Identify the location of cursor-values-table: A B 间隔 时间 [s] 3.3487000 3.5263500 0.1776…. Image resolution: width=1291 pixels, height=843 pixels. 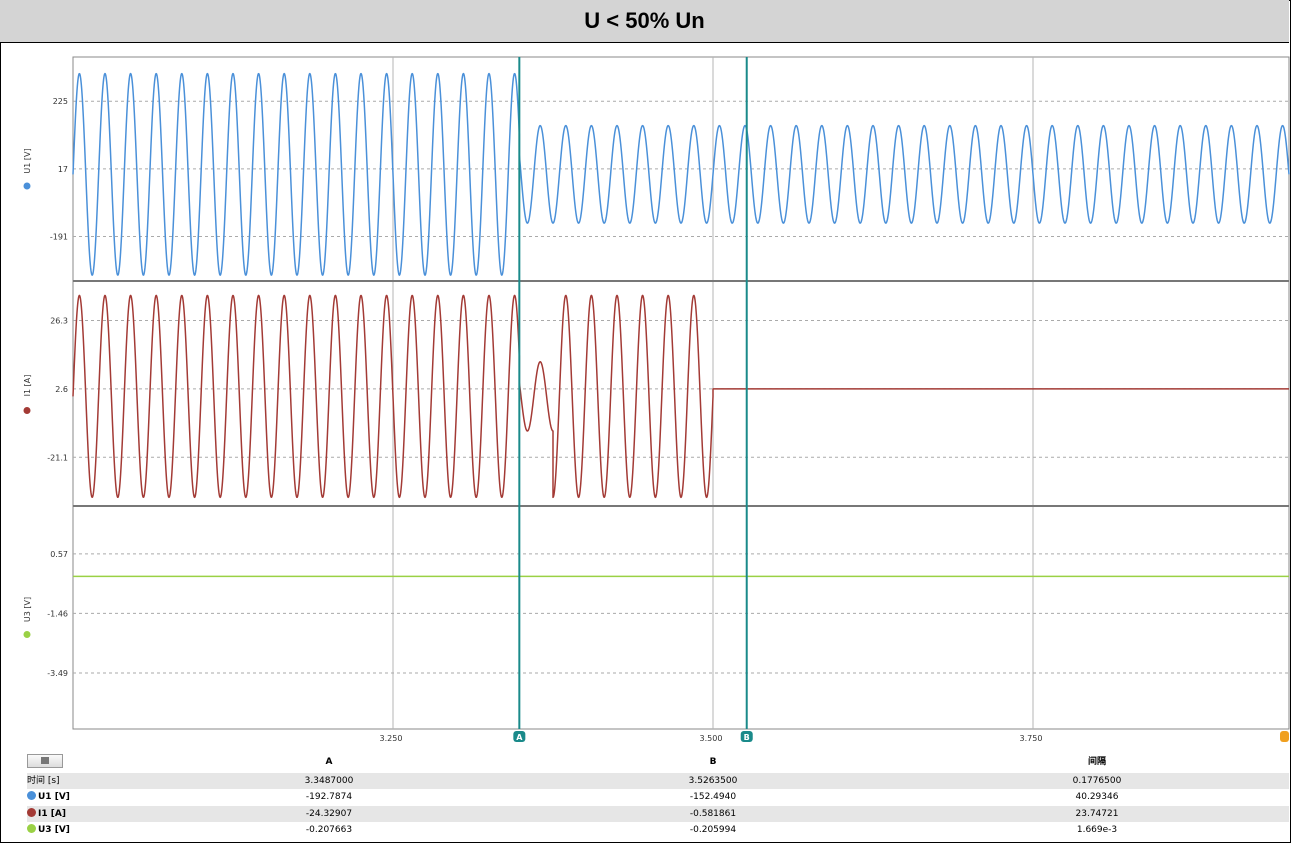
(658, 795).